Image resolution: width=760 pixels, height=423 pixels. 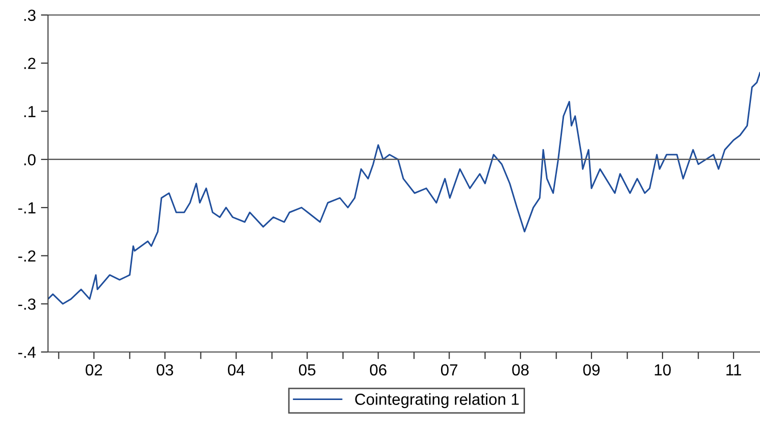 I want to click on x-tick-label: 07, so click(x=449, y=370).